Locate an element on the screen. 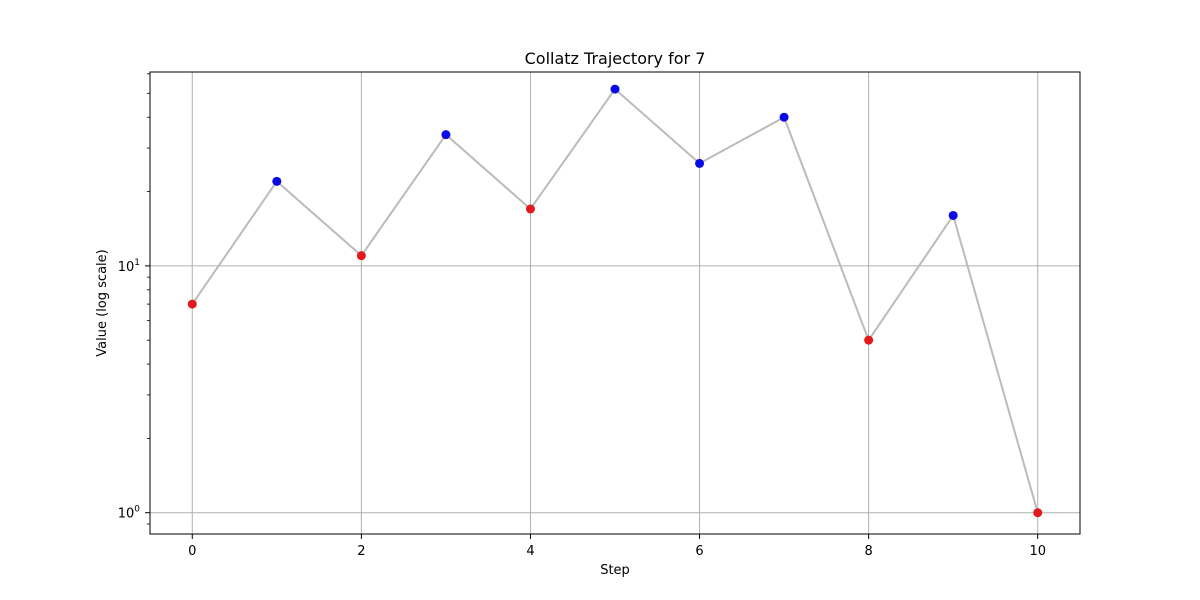  y-tick-label: 10¹ is located at coordinates (129, 266).